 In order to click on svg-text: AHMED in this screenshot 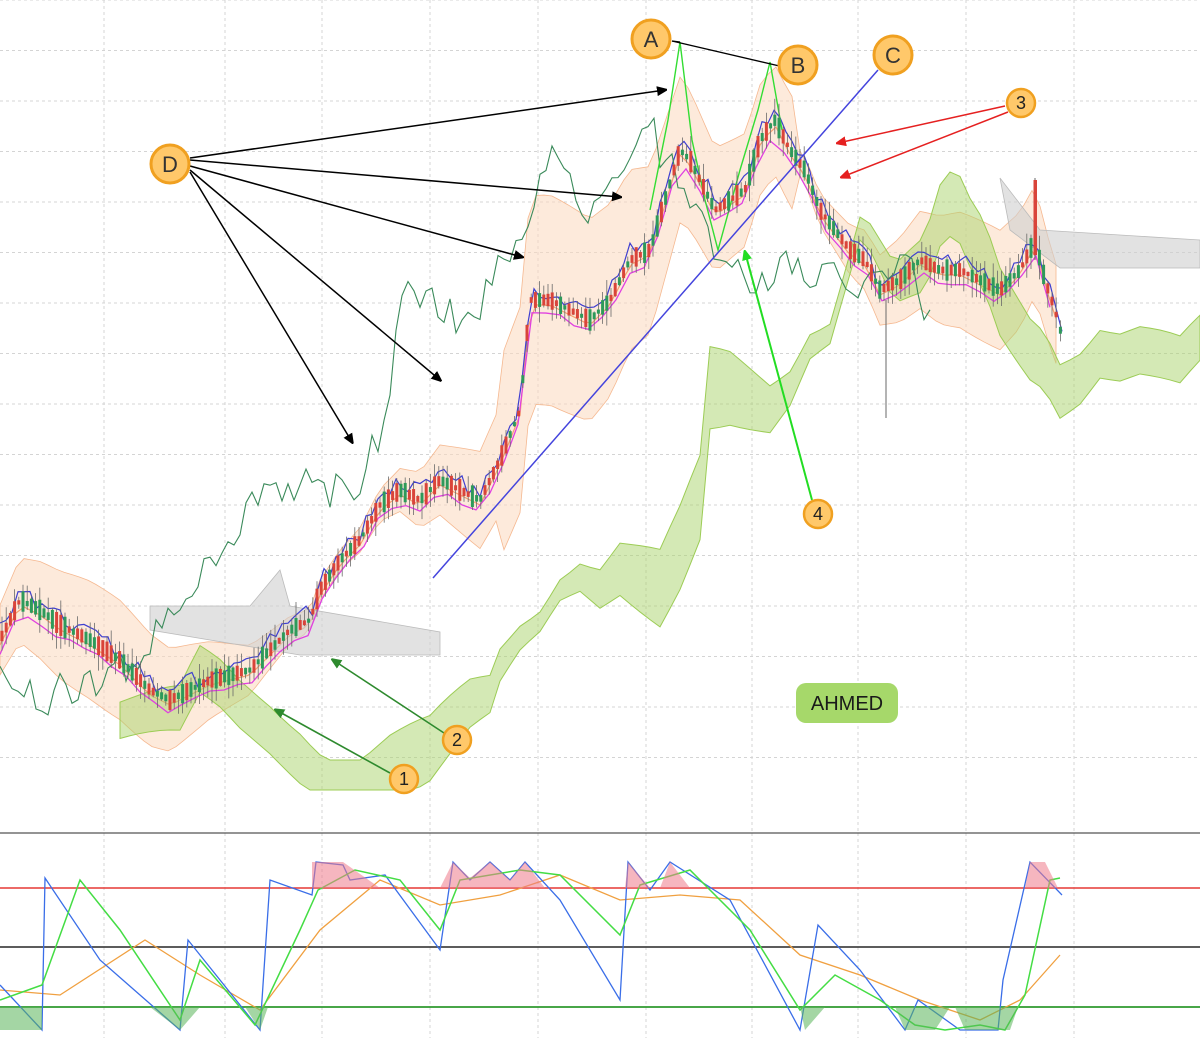, I will do `click(847, 704)`.